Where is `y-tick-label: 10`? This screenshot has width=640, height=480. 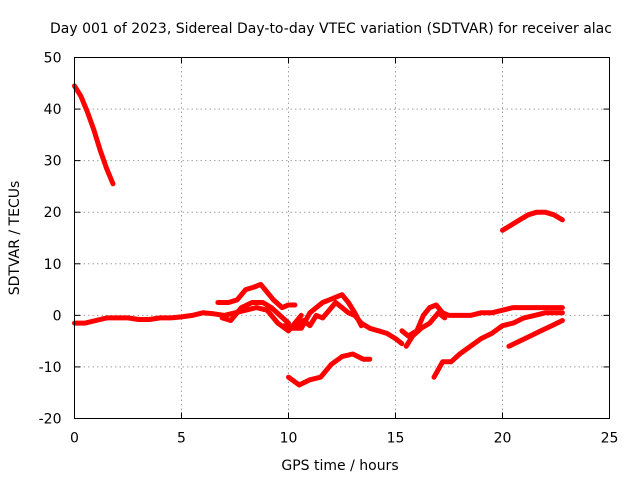
y-tick-label: 10 is located at coordinates (53, 265).